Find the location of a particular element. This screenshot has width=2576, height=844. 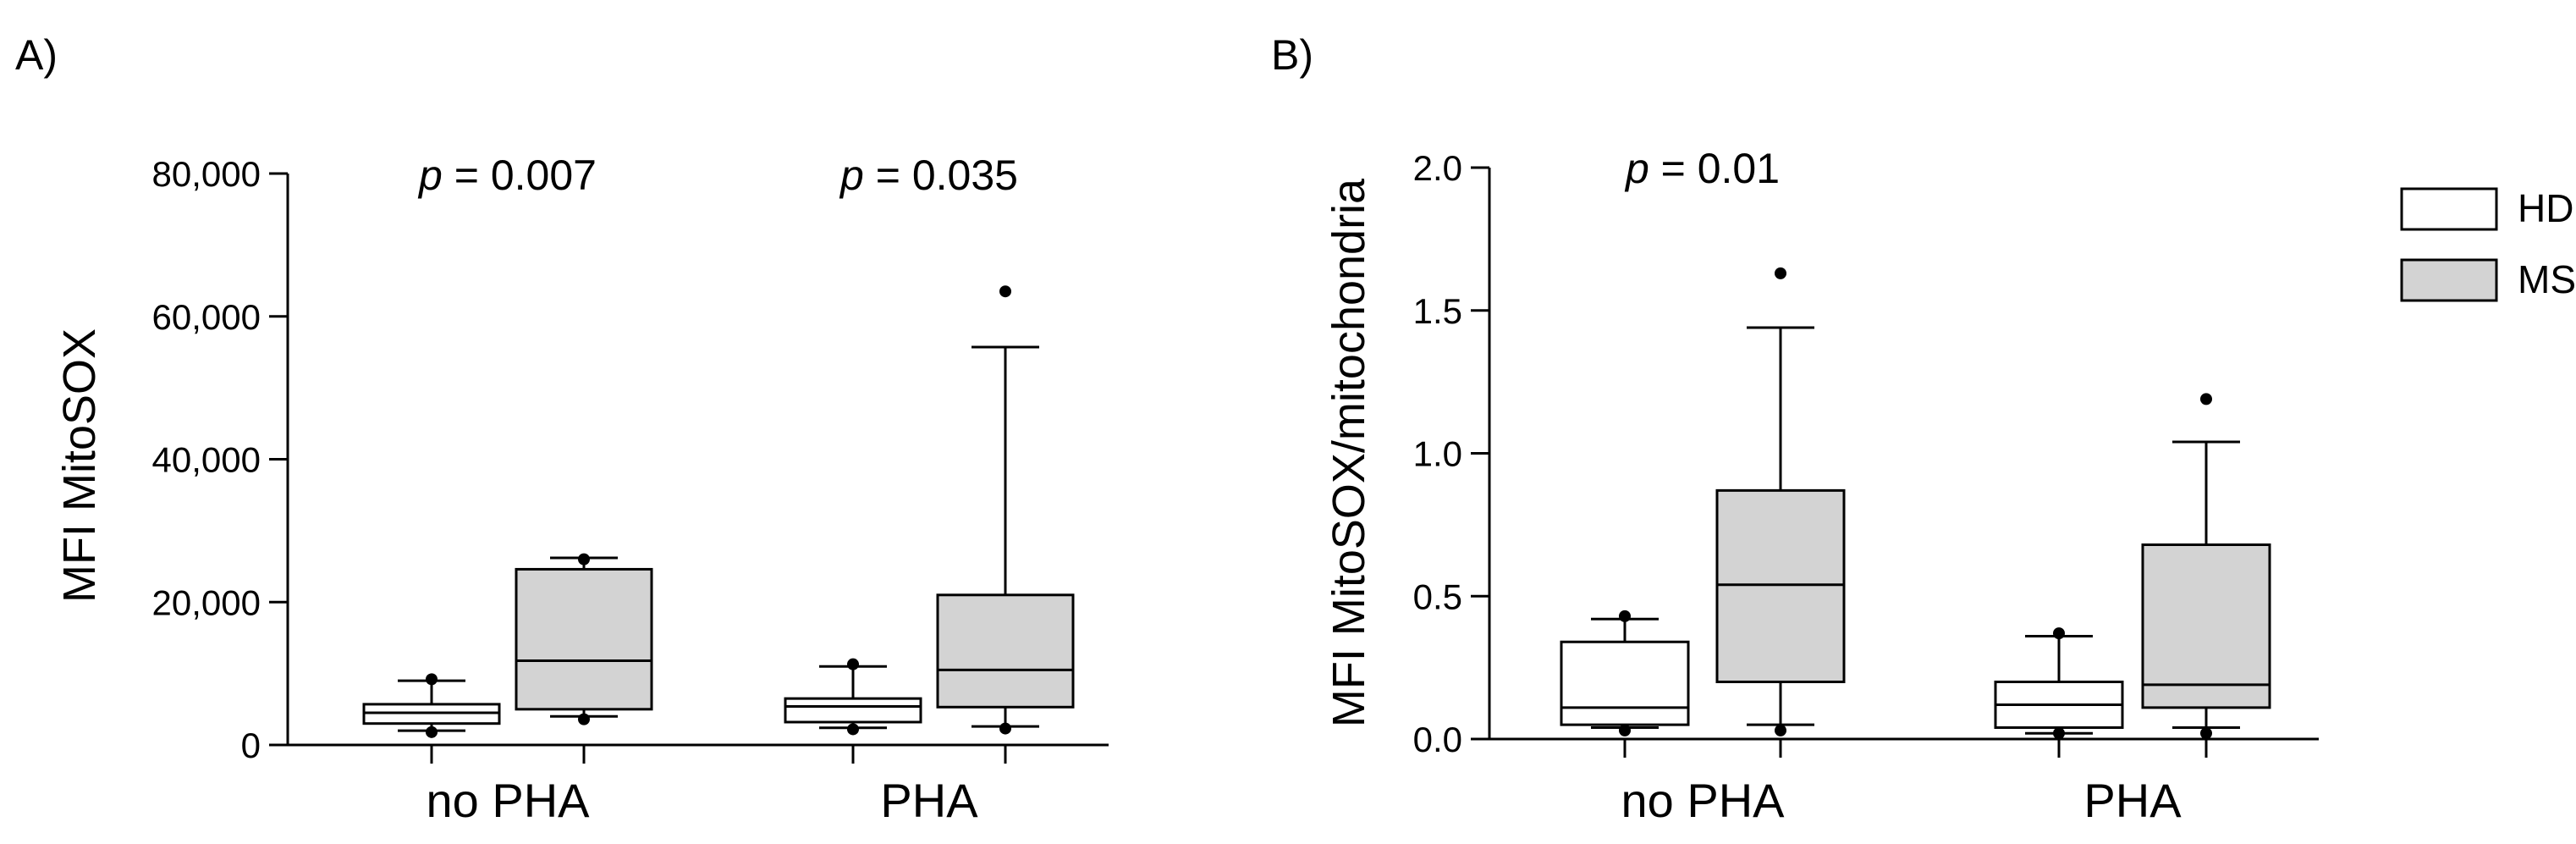

panel-b-x-tick-label: no PHA is located at coordinates (1703, 800).